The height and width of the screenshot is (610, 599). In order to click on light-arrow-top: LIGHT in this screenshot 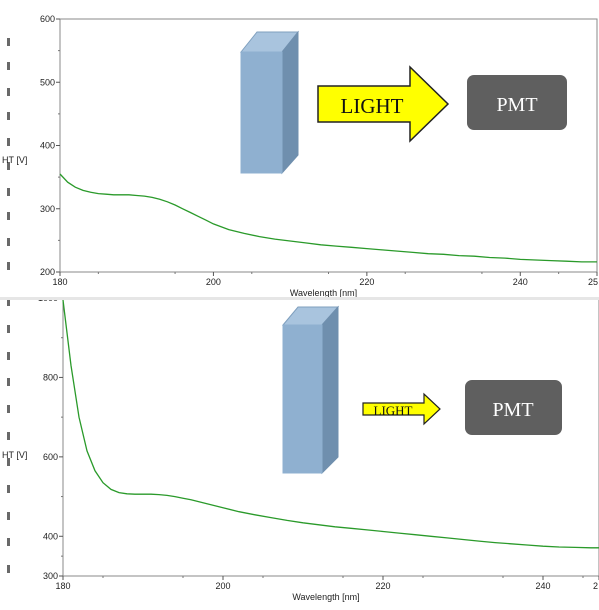, I will do `click(383, 104)`.